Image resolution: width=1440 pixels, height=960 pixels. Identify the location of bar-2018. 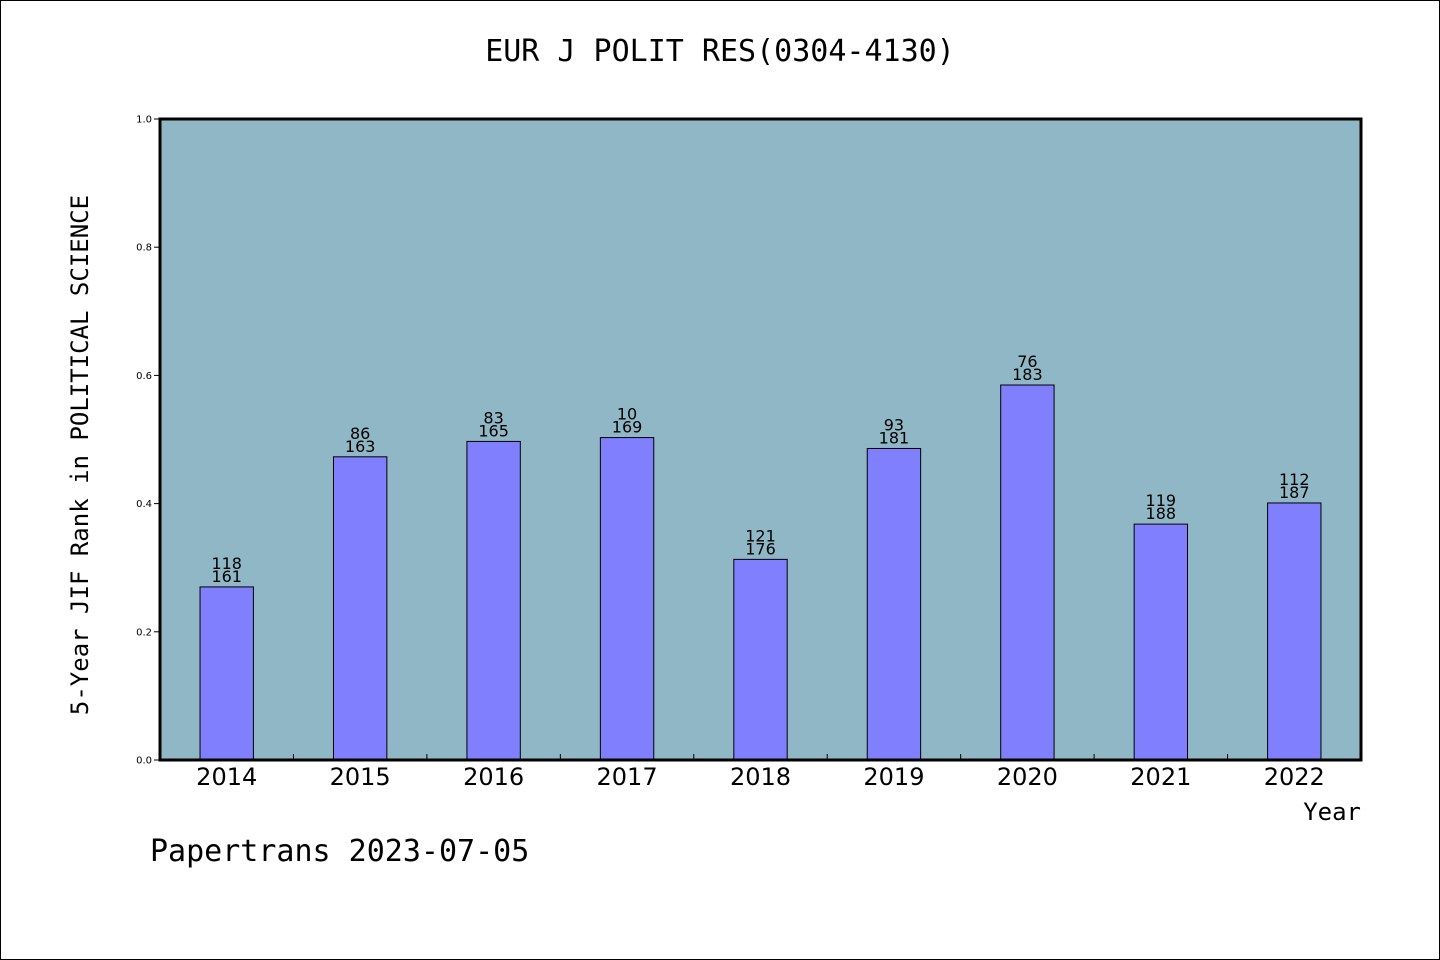
(760, 659).